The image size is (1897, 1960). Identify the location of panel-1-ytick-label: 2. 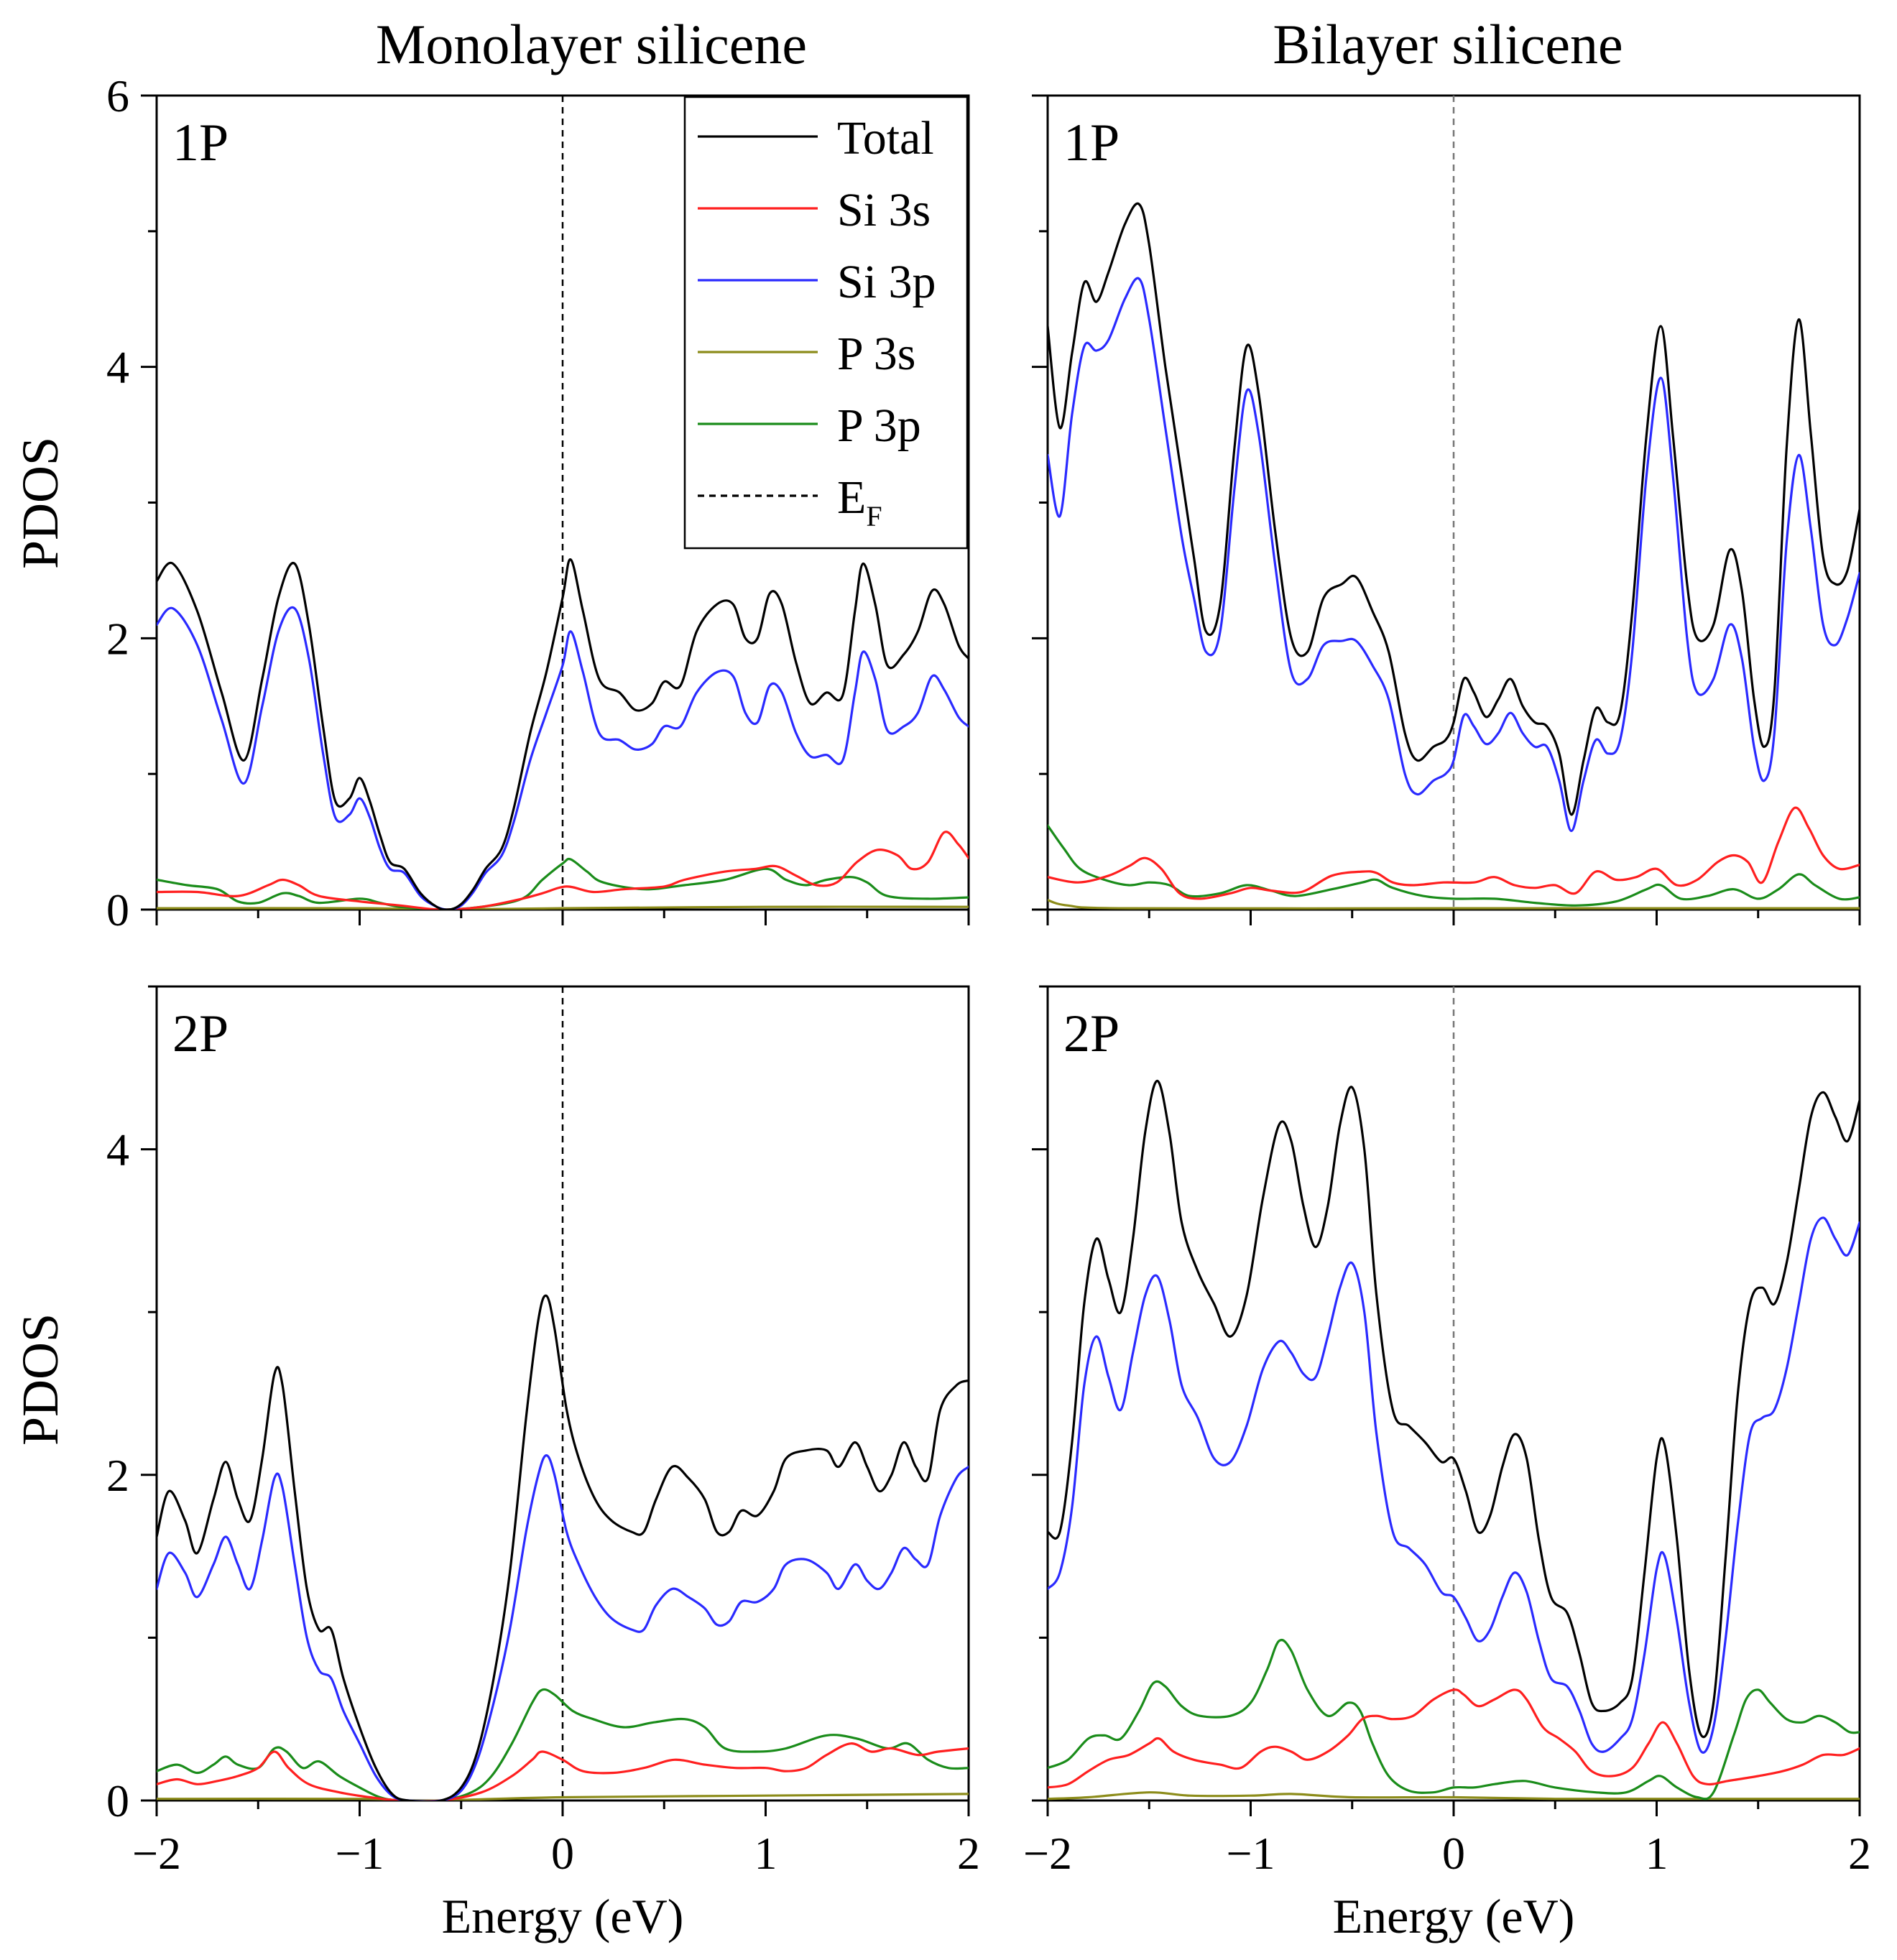
(117, 638).